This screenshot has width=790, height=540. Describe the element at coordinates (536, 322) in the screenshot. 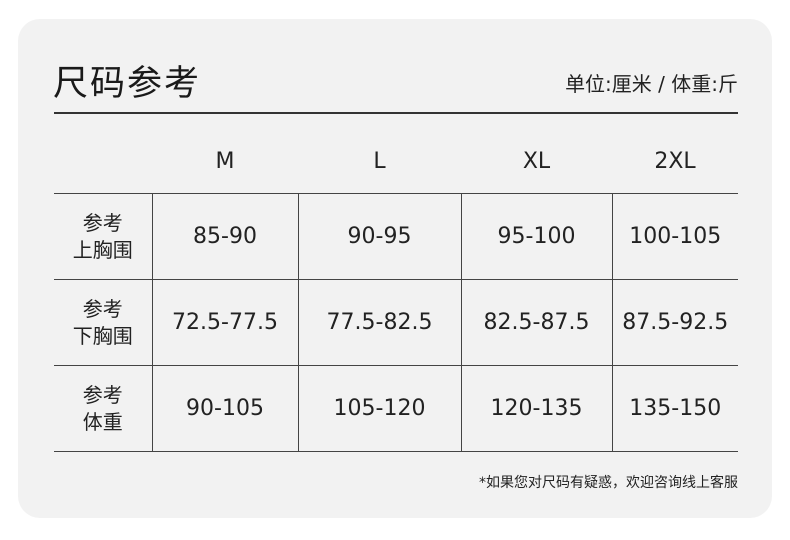

I see `table-cell: 82.5-87.5` at that location.